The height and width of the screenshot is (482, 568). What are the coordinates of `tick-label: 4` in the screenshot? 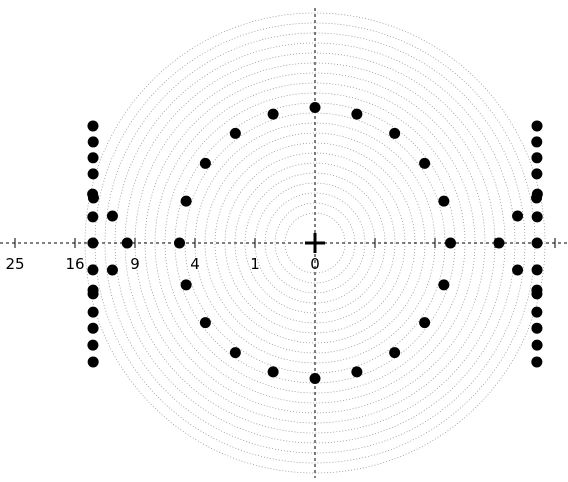 It's located at (195, 264).